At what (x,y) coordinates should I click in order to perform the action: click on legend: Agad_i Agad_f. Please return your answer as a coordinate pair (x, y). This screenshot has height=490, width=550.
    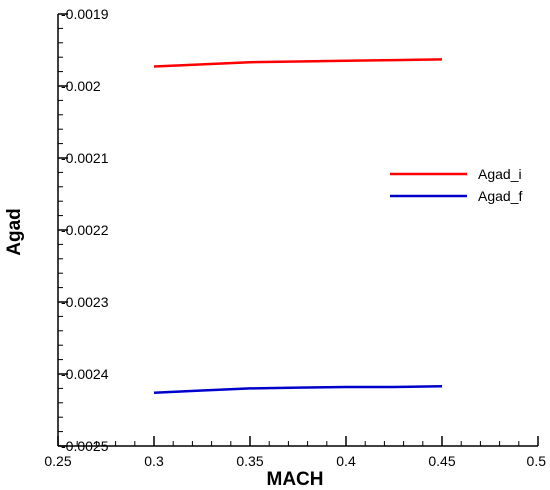
    Looking at the image, I should click on (456, 185).